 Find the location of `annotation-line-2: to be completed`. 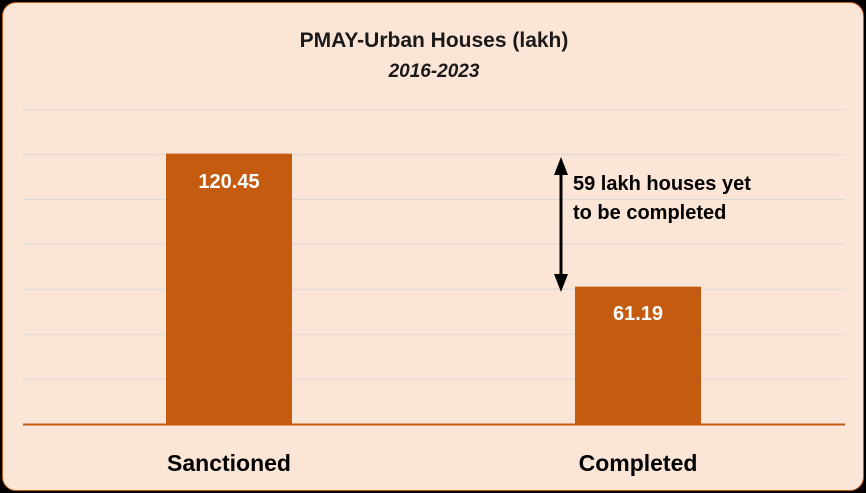

annotation-line-2: to be completed is located at coordinates (649, 213).